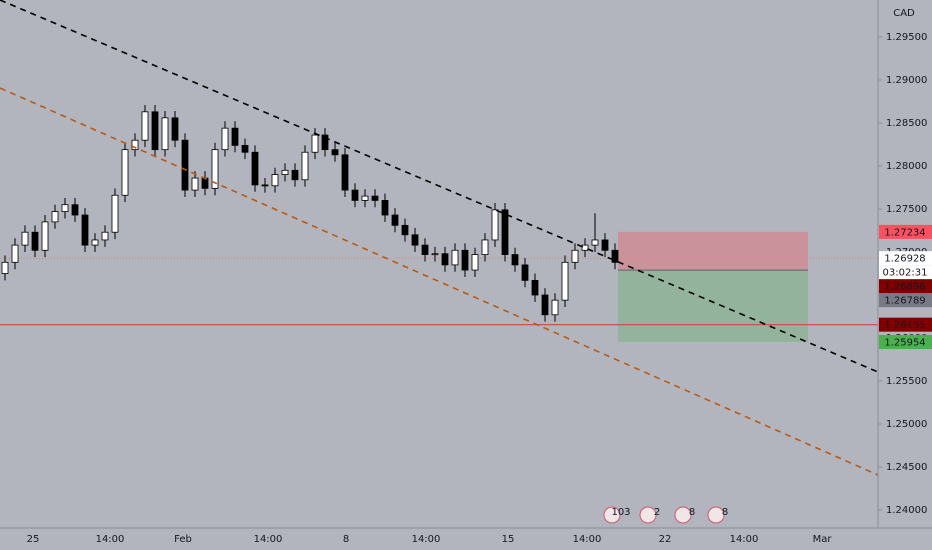 The width and height of the screenshot is (932, 550). What do you see at coordinates (183, 539) in the screenshot?
I see `x-tick-label: Feb` at bounding box center [183, 539].